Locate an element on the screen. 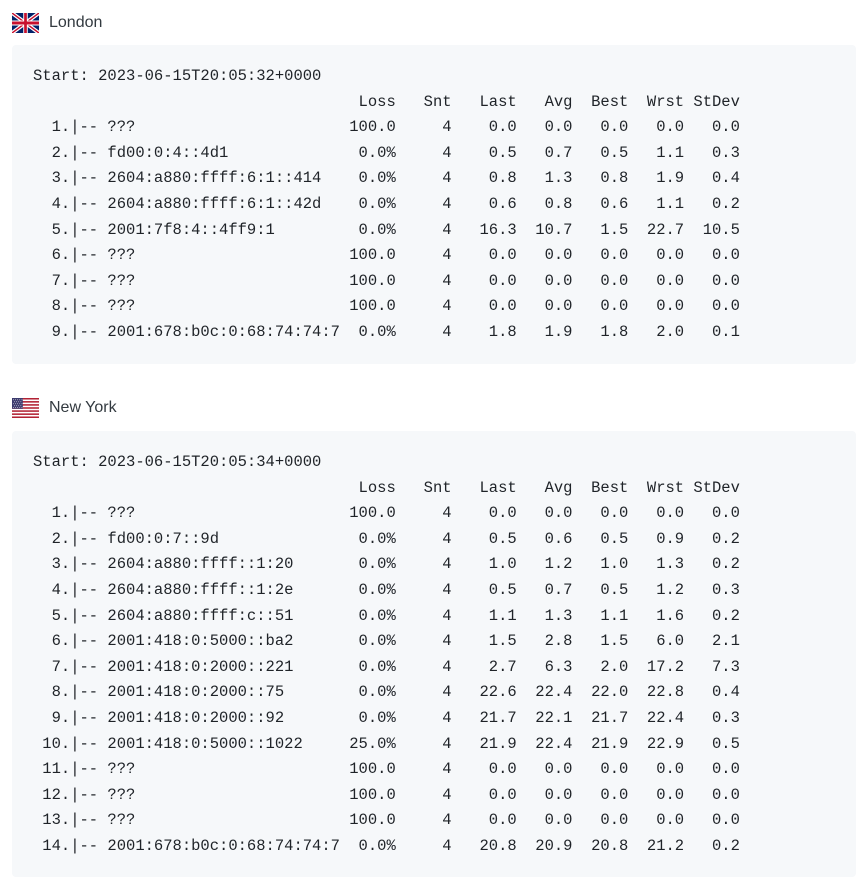  location-name: London is located at coordinates (76, 22).